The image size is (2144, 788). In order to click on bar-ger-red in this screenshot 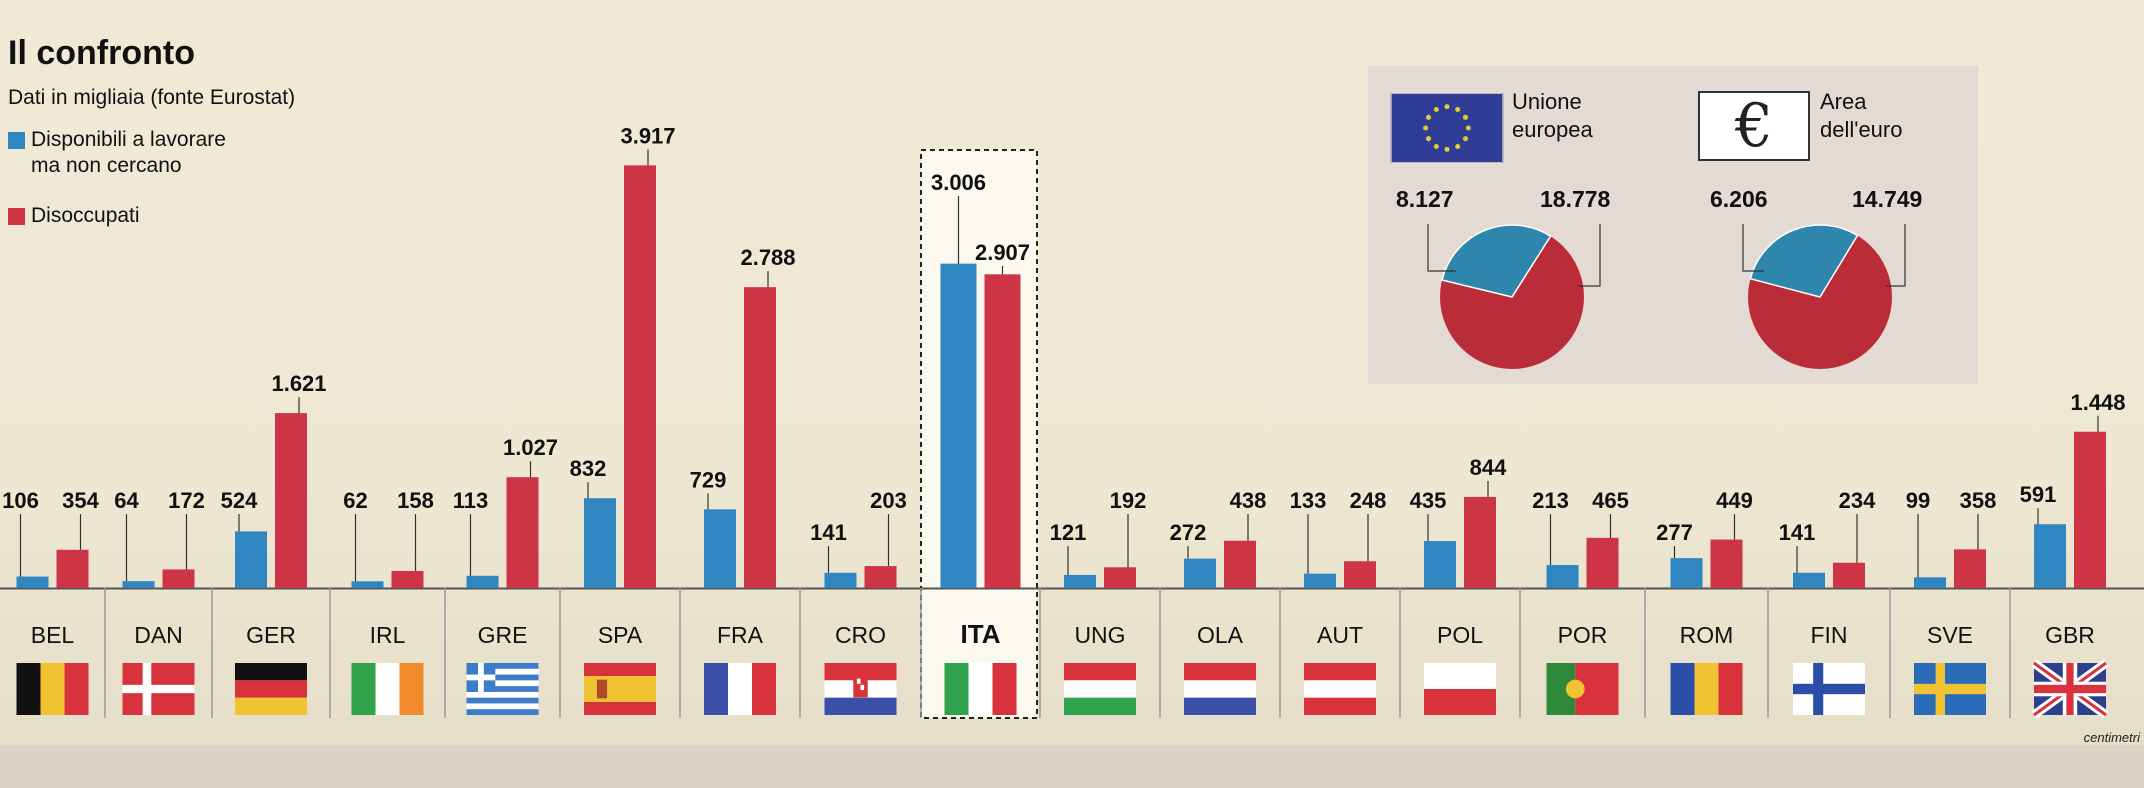, I will do `click(291, 500)`.